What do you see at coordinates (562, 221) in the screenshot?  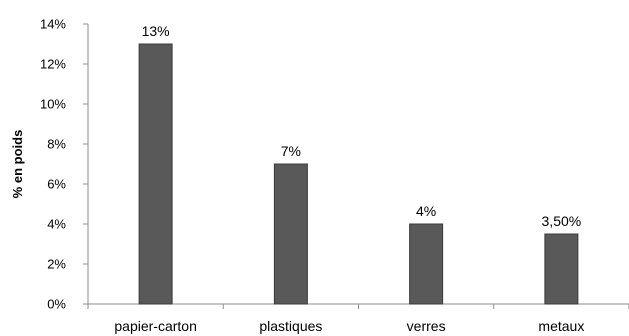 I see `data-label: 3,50%` at bounding box center [562, 221].